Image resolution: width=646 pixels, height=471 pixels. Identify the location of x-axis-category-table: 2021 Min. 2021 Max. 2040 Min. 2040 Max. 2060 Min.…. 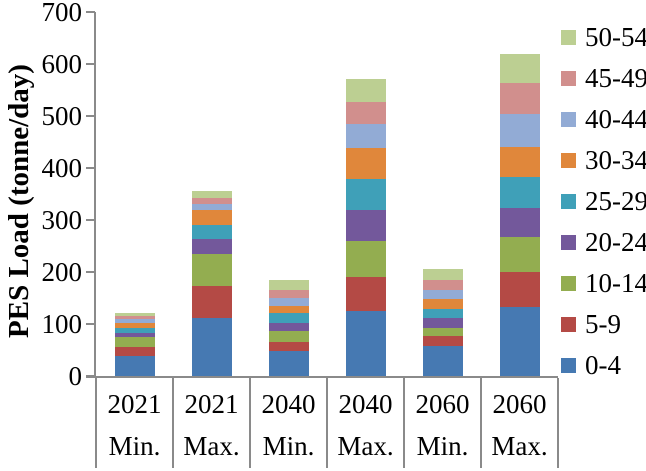
(327, 424).